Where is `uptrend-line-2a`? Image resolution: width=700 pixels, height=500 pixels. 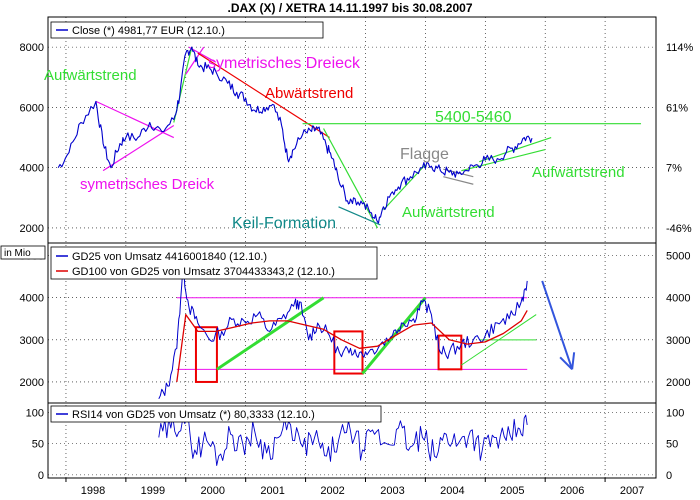
uptrend-line-2a is located at coordinates (515, 149).